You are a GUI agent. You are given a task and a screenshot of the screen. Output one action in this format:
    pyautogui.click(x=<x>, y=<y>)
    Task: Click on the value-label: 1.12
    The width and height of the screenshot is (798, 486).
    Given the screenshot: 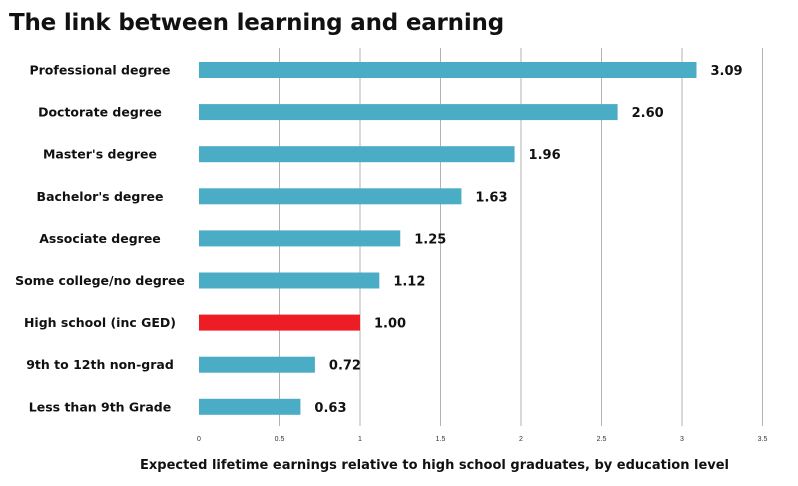 What is the action you would take?
    pyautogui.click(x=409, y=282)
    